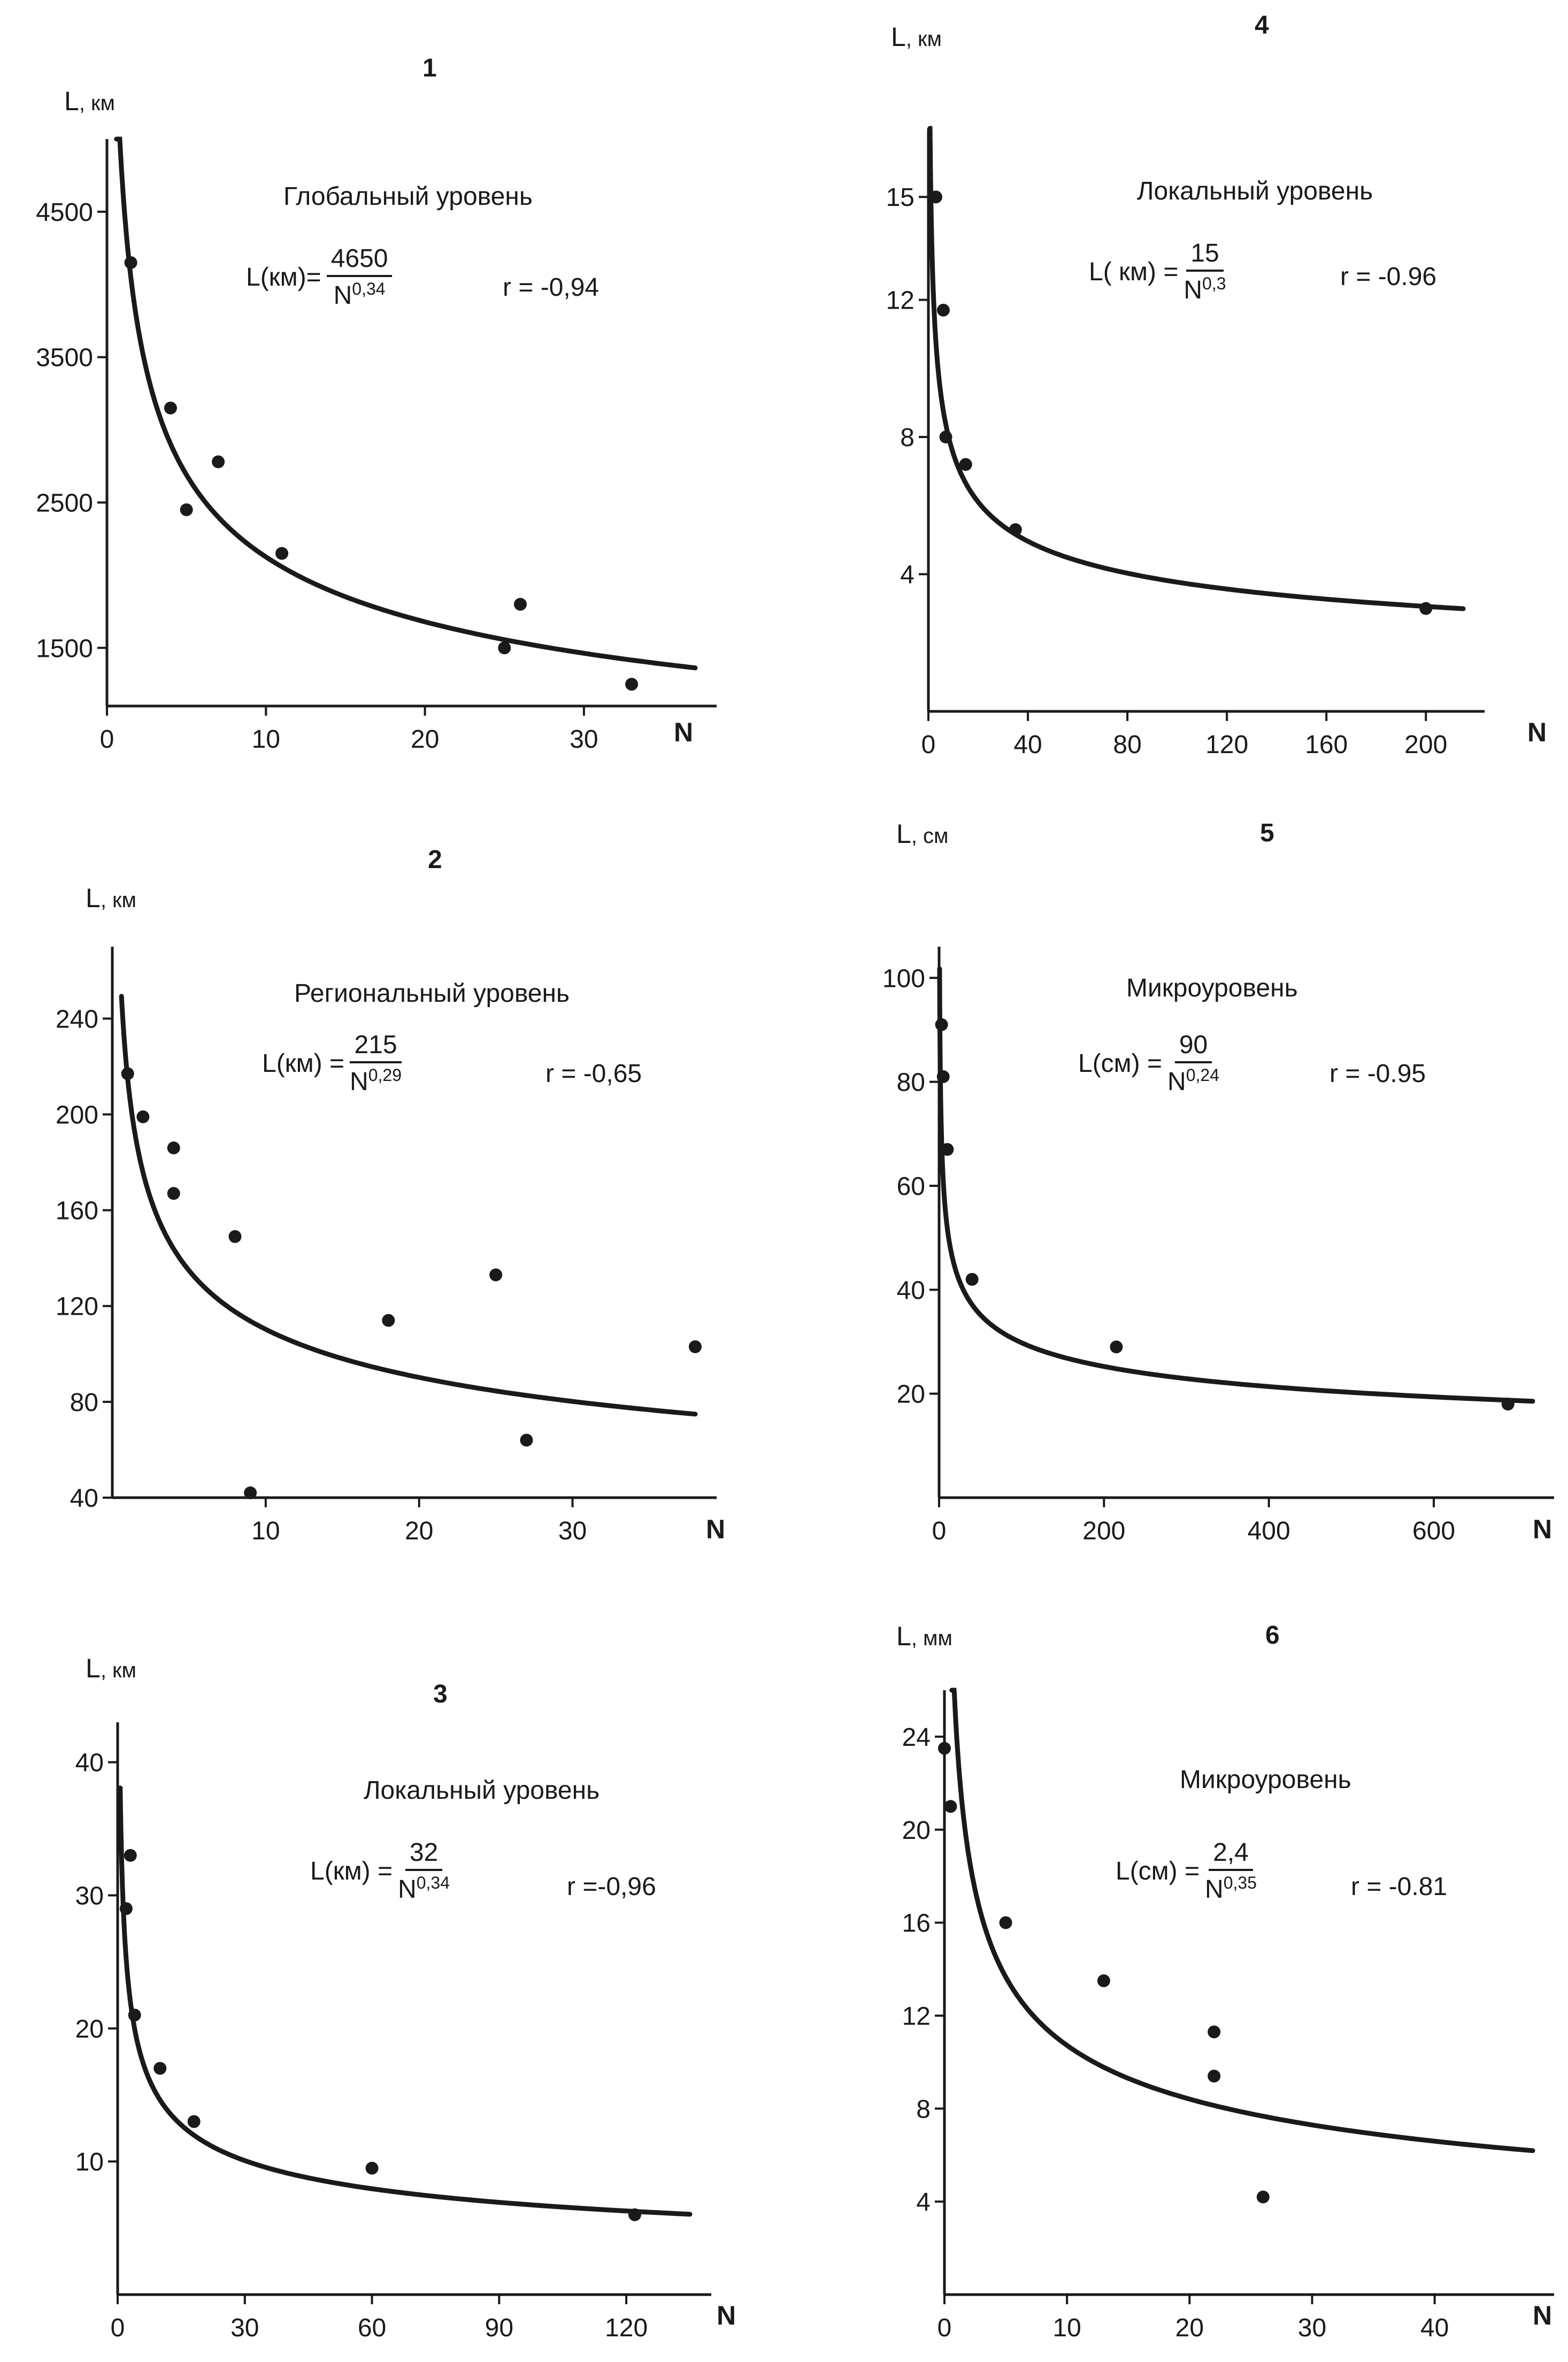 This screenshot has width=1568, height=2362. I want to click on formula-numerator: 90, so click(1193, 1047).